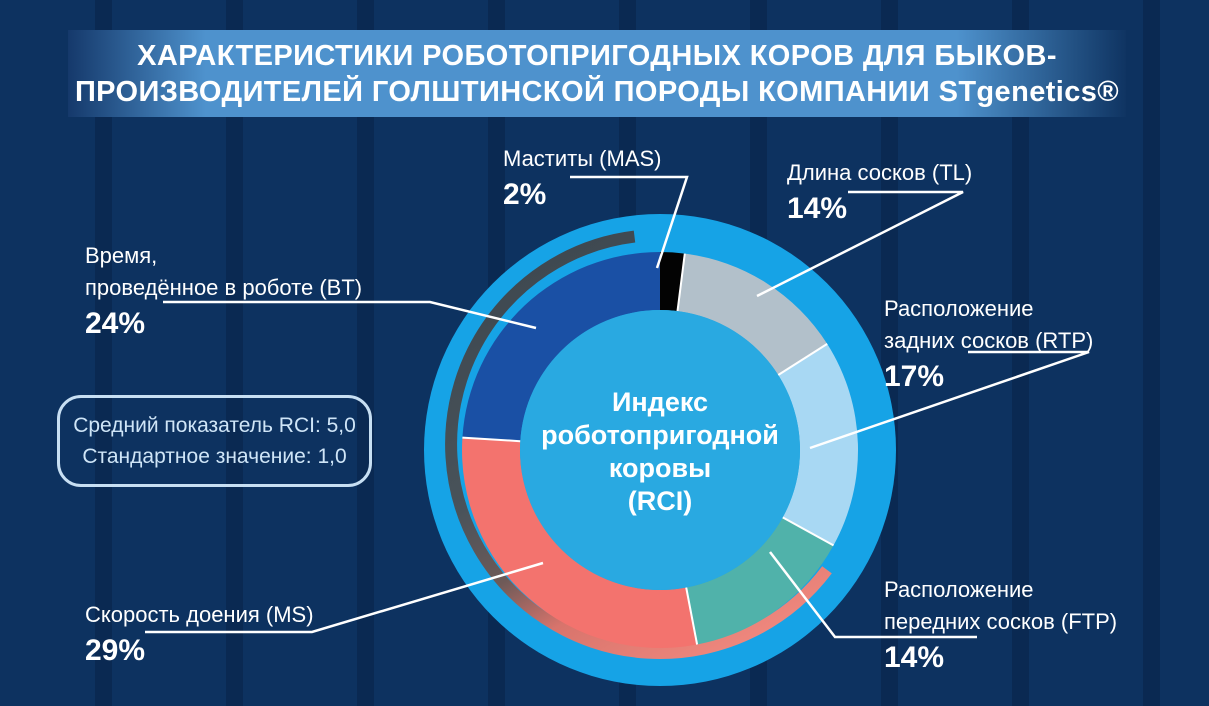  What do you see at coordinates (115, 323) in the screenshot?
I see `callout-bt-percent: 24%` at bounding box center [115, 323].